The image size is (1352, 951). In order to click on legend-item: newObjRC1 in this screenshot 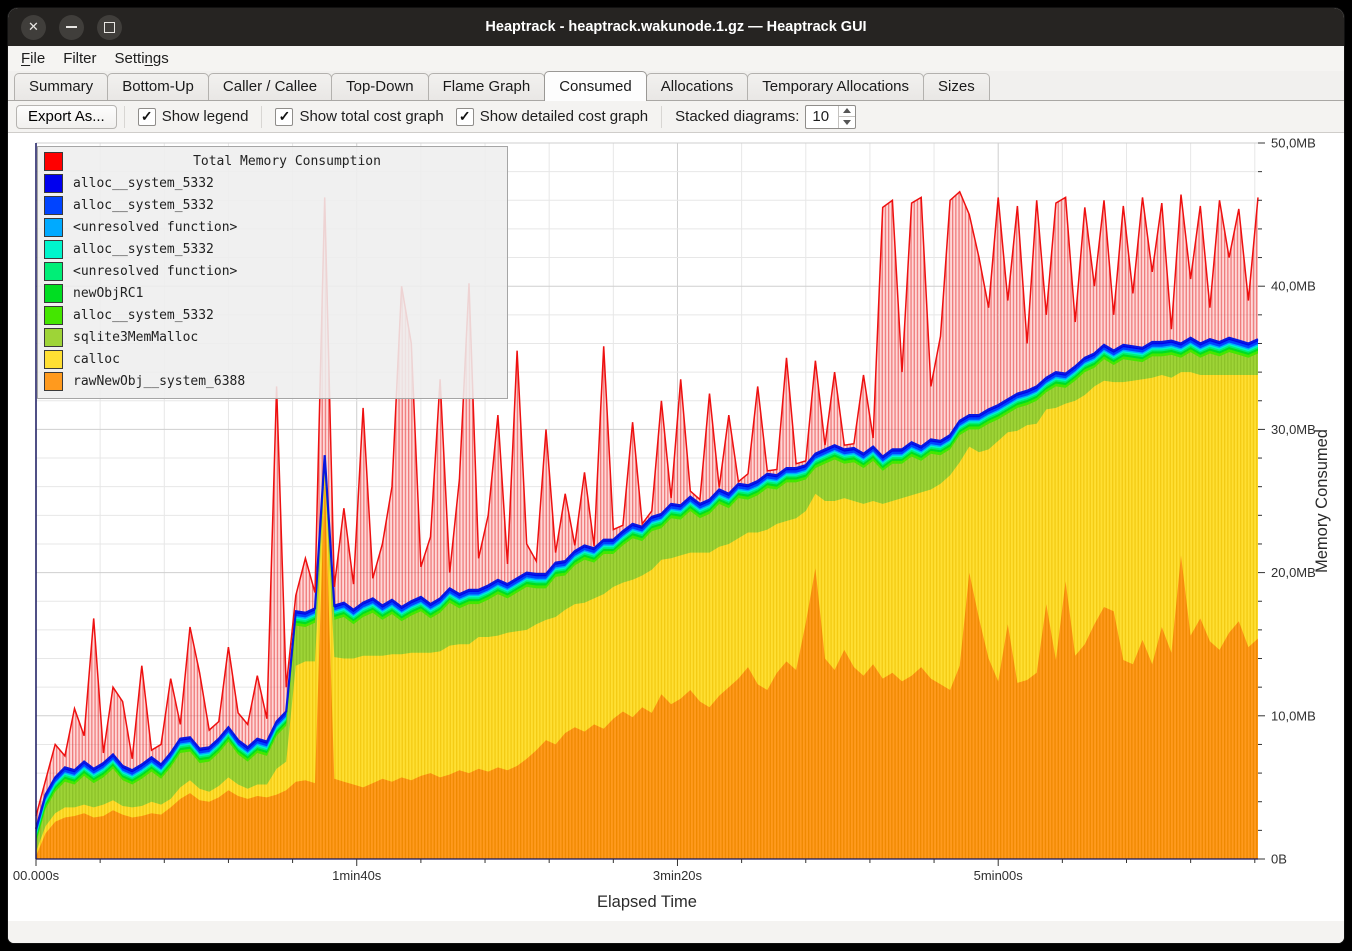, I will do `click(272, 293)`.